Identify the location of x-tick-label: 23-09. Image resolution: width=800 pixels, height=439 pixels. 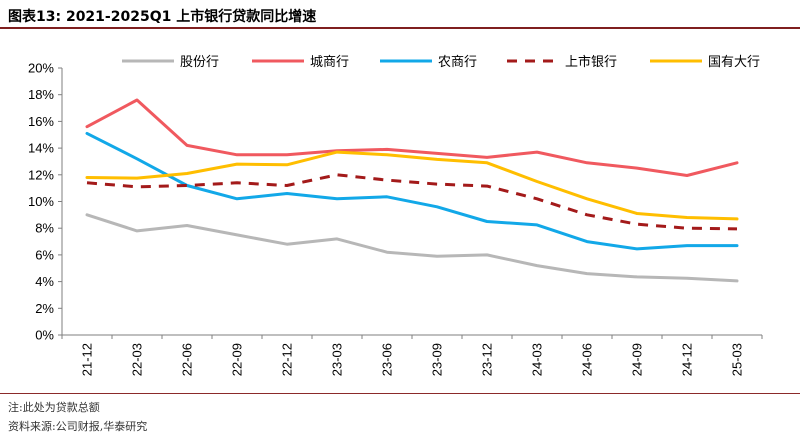
(437, 359).